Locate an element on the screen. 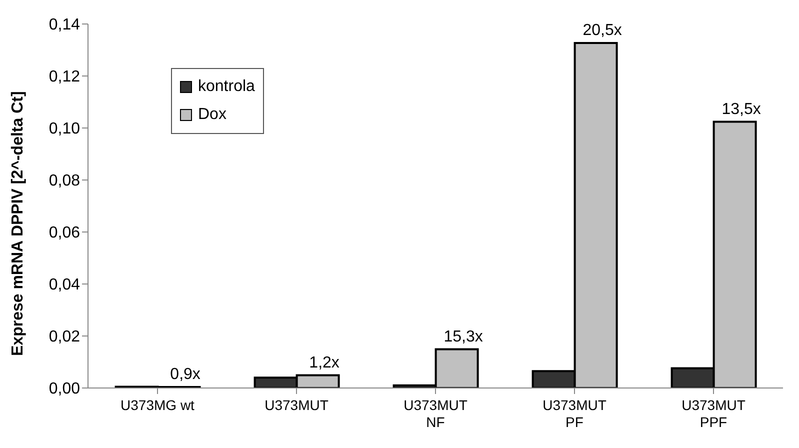  y-tick-label: 0,06 is located at coordinates (64, 233).